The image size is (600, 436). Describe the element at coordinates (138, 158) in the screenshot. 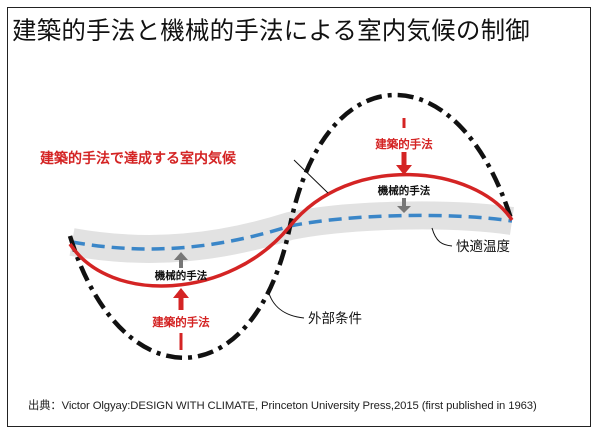

I see `architectural-climate-label: 建築的手法で達成する室内気候` at that location.